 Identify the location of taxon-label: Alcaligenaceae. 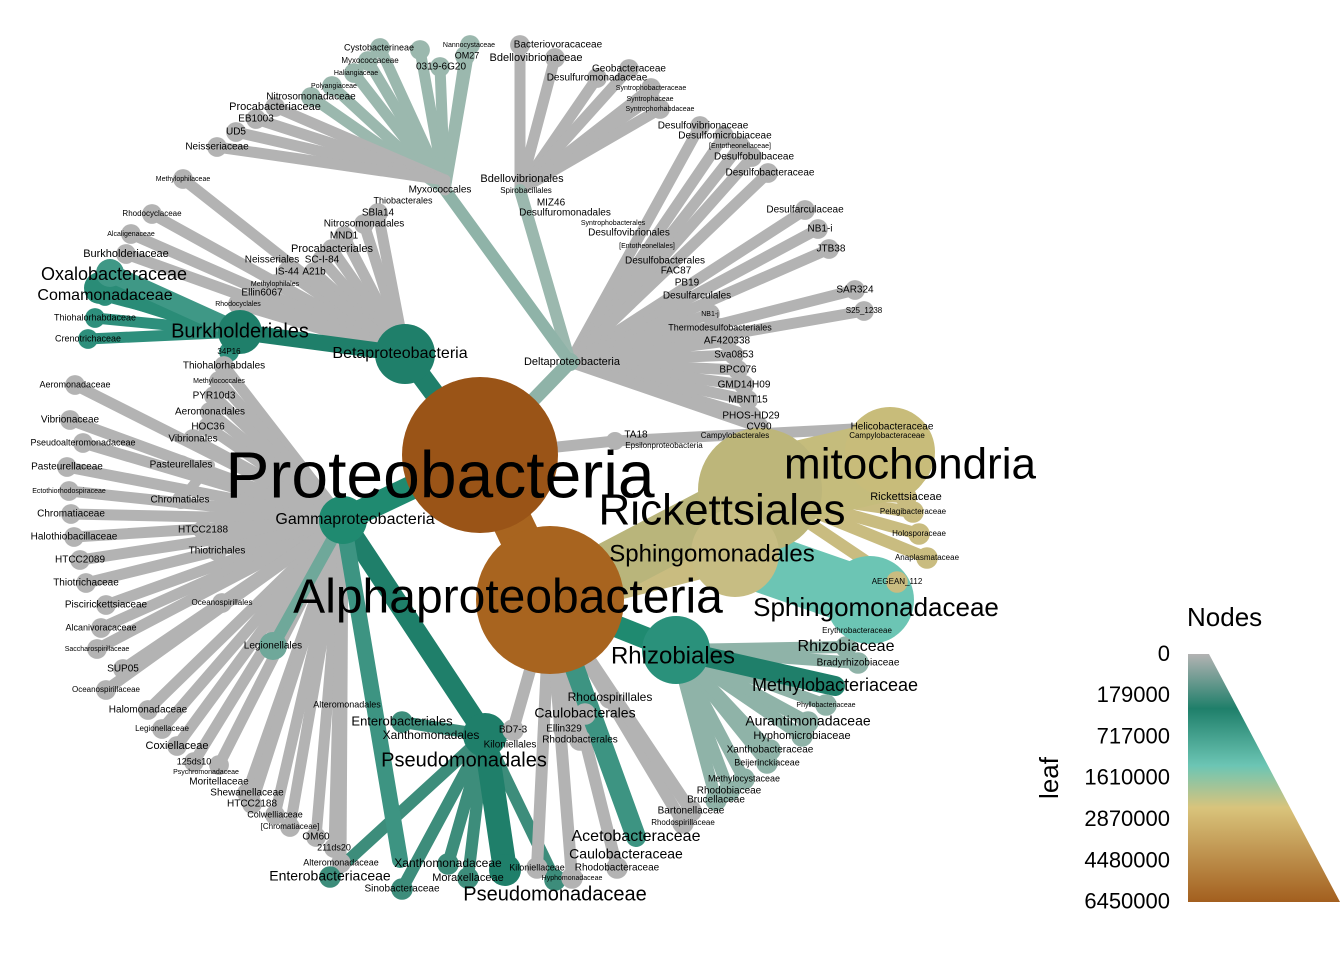
(131, 234).